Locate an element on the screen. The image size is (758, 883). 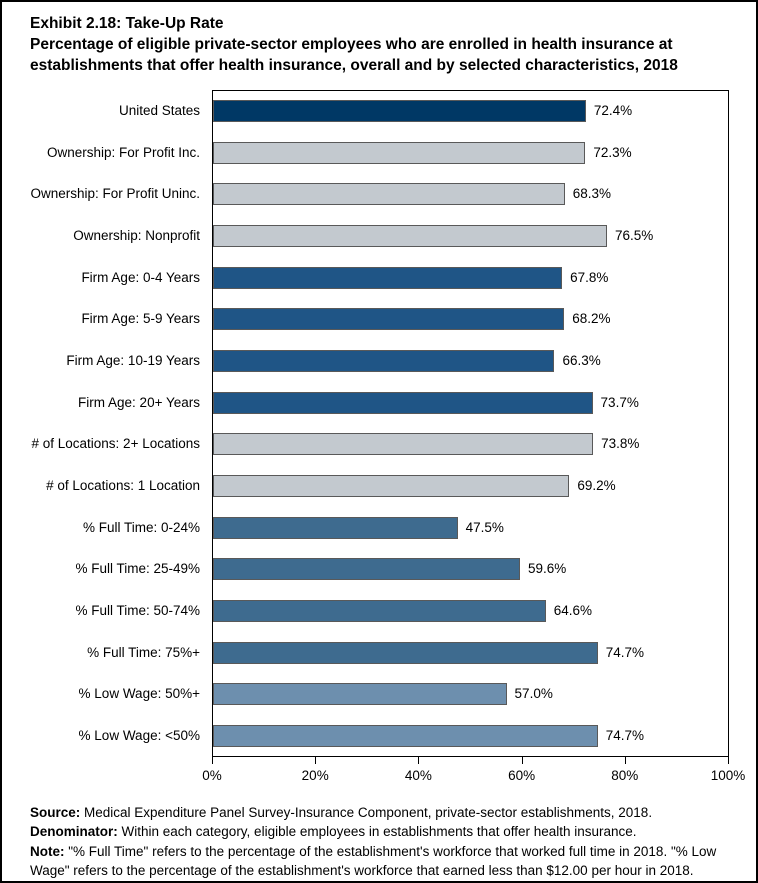
value-label: 67.8% is located at coordinates (589, 277).